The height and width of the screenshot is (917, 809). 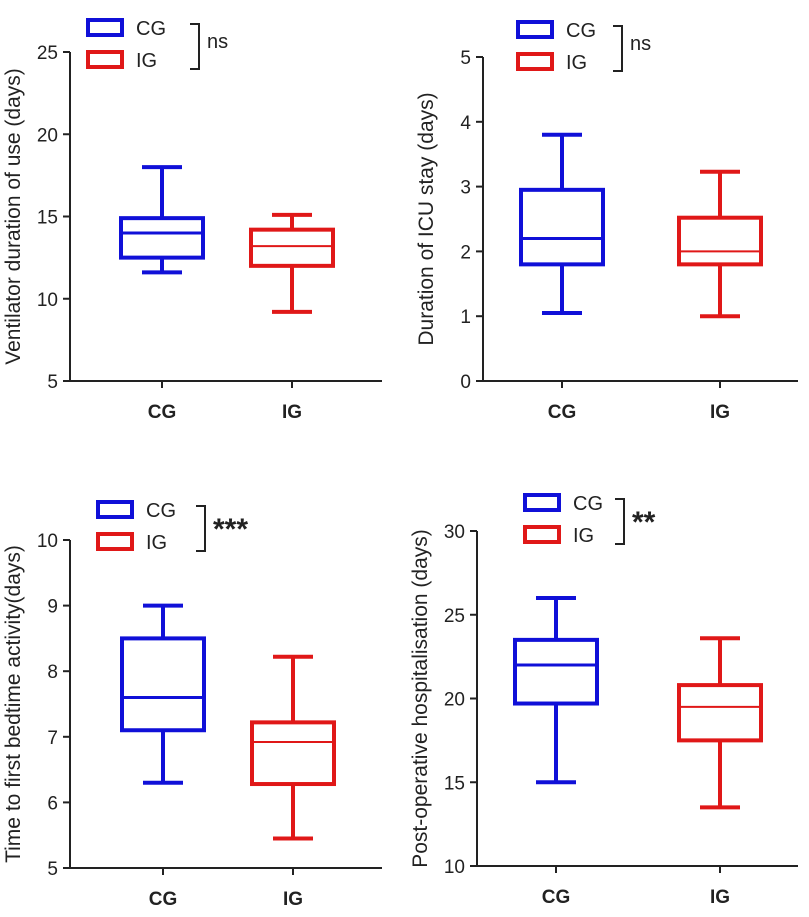 What do you see at coordinates (465, 317) in the screenshot?
I see `y-tick-label: 1` at bounding box center [465, 317].